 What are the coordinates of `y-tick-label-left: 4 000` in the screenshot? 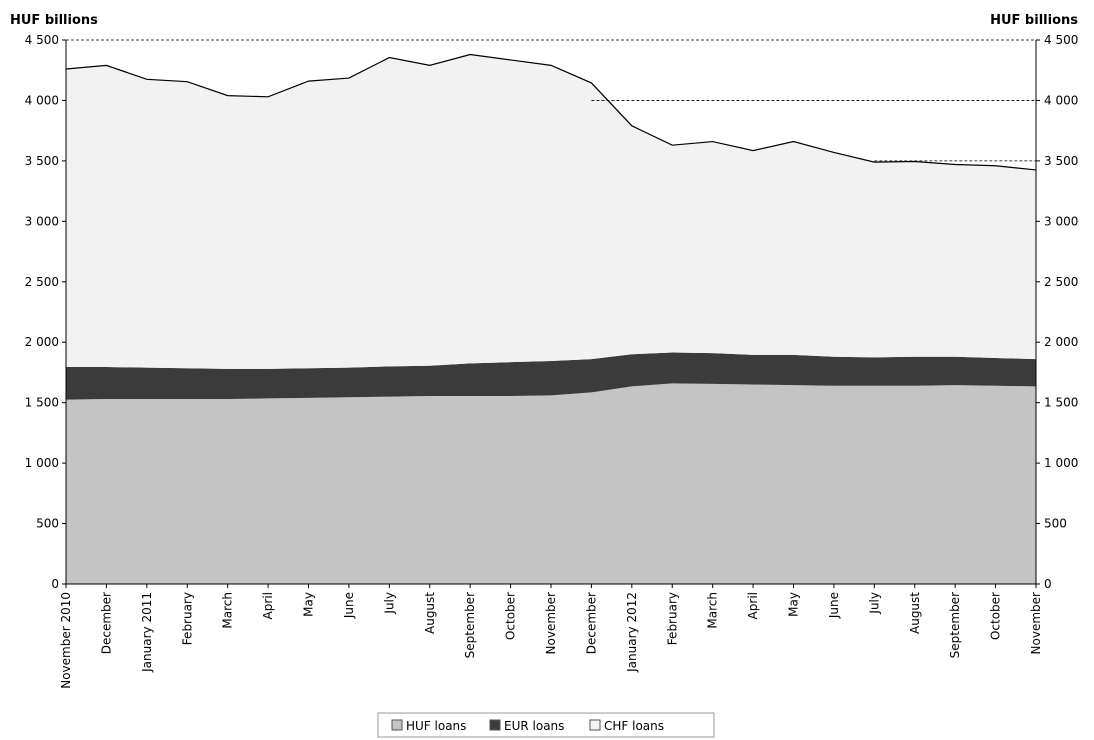 It's located at (42, 100).